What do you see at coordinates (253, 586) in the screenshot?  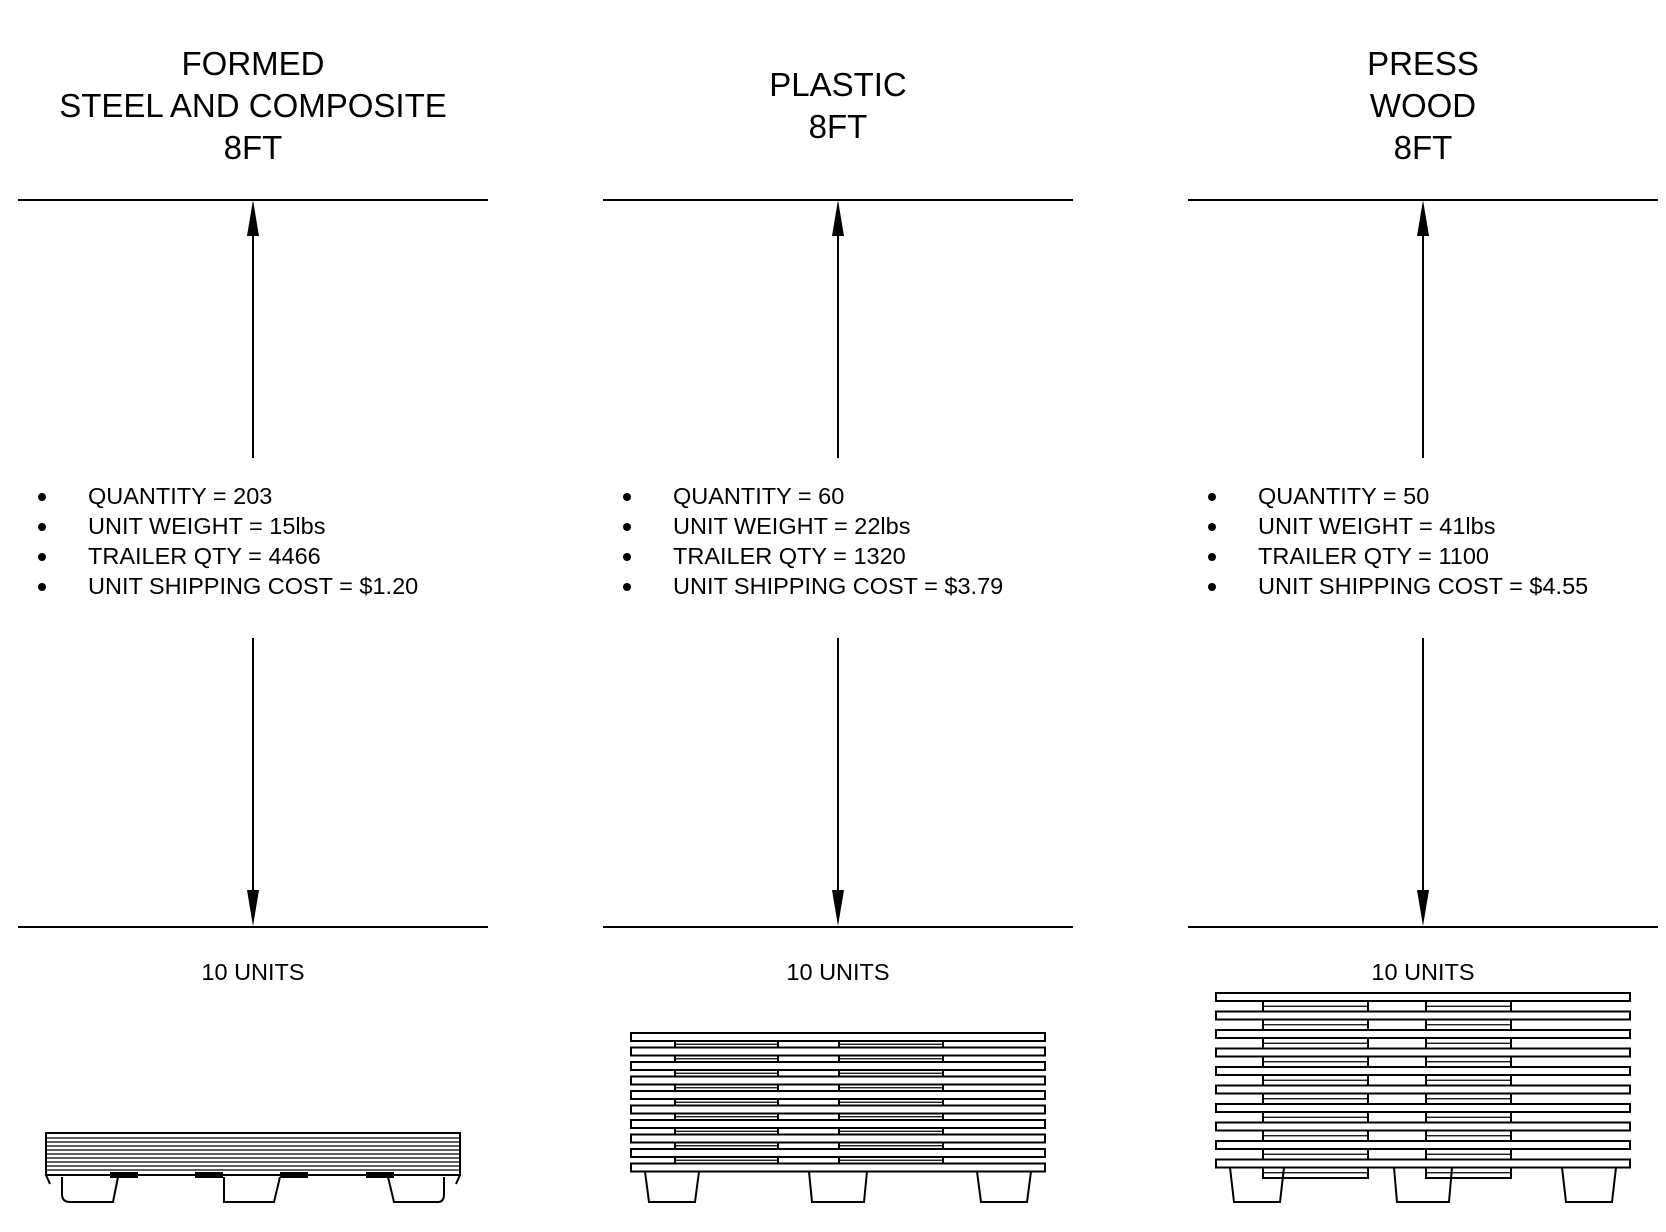 I see `spec-text: UNIT SHIPPING COST = $1.20` at bounding box center [253, 586].